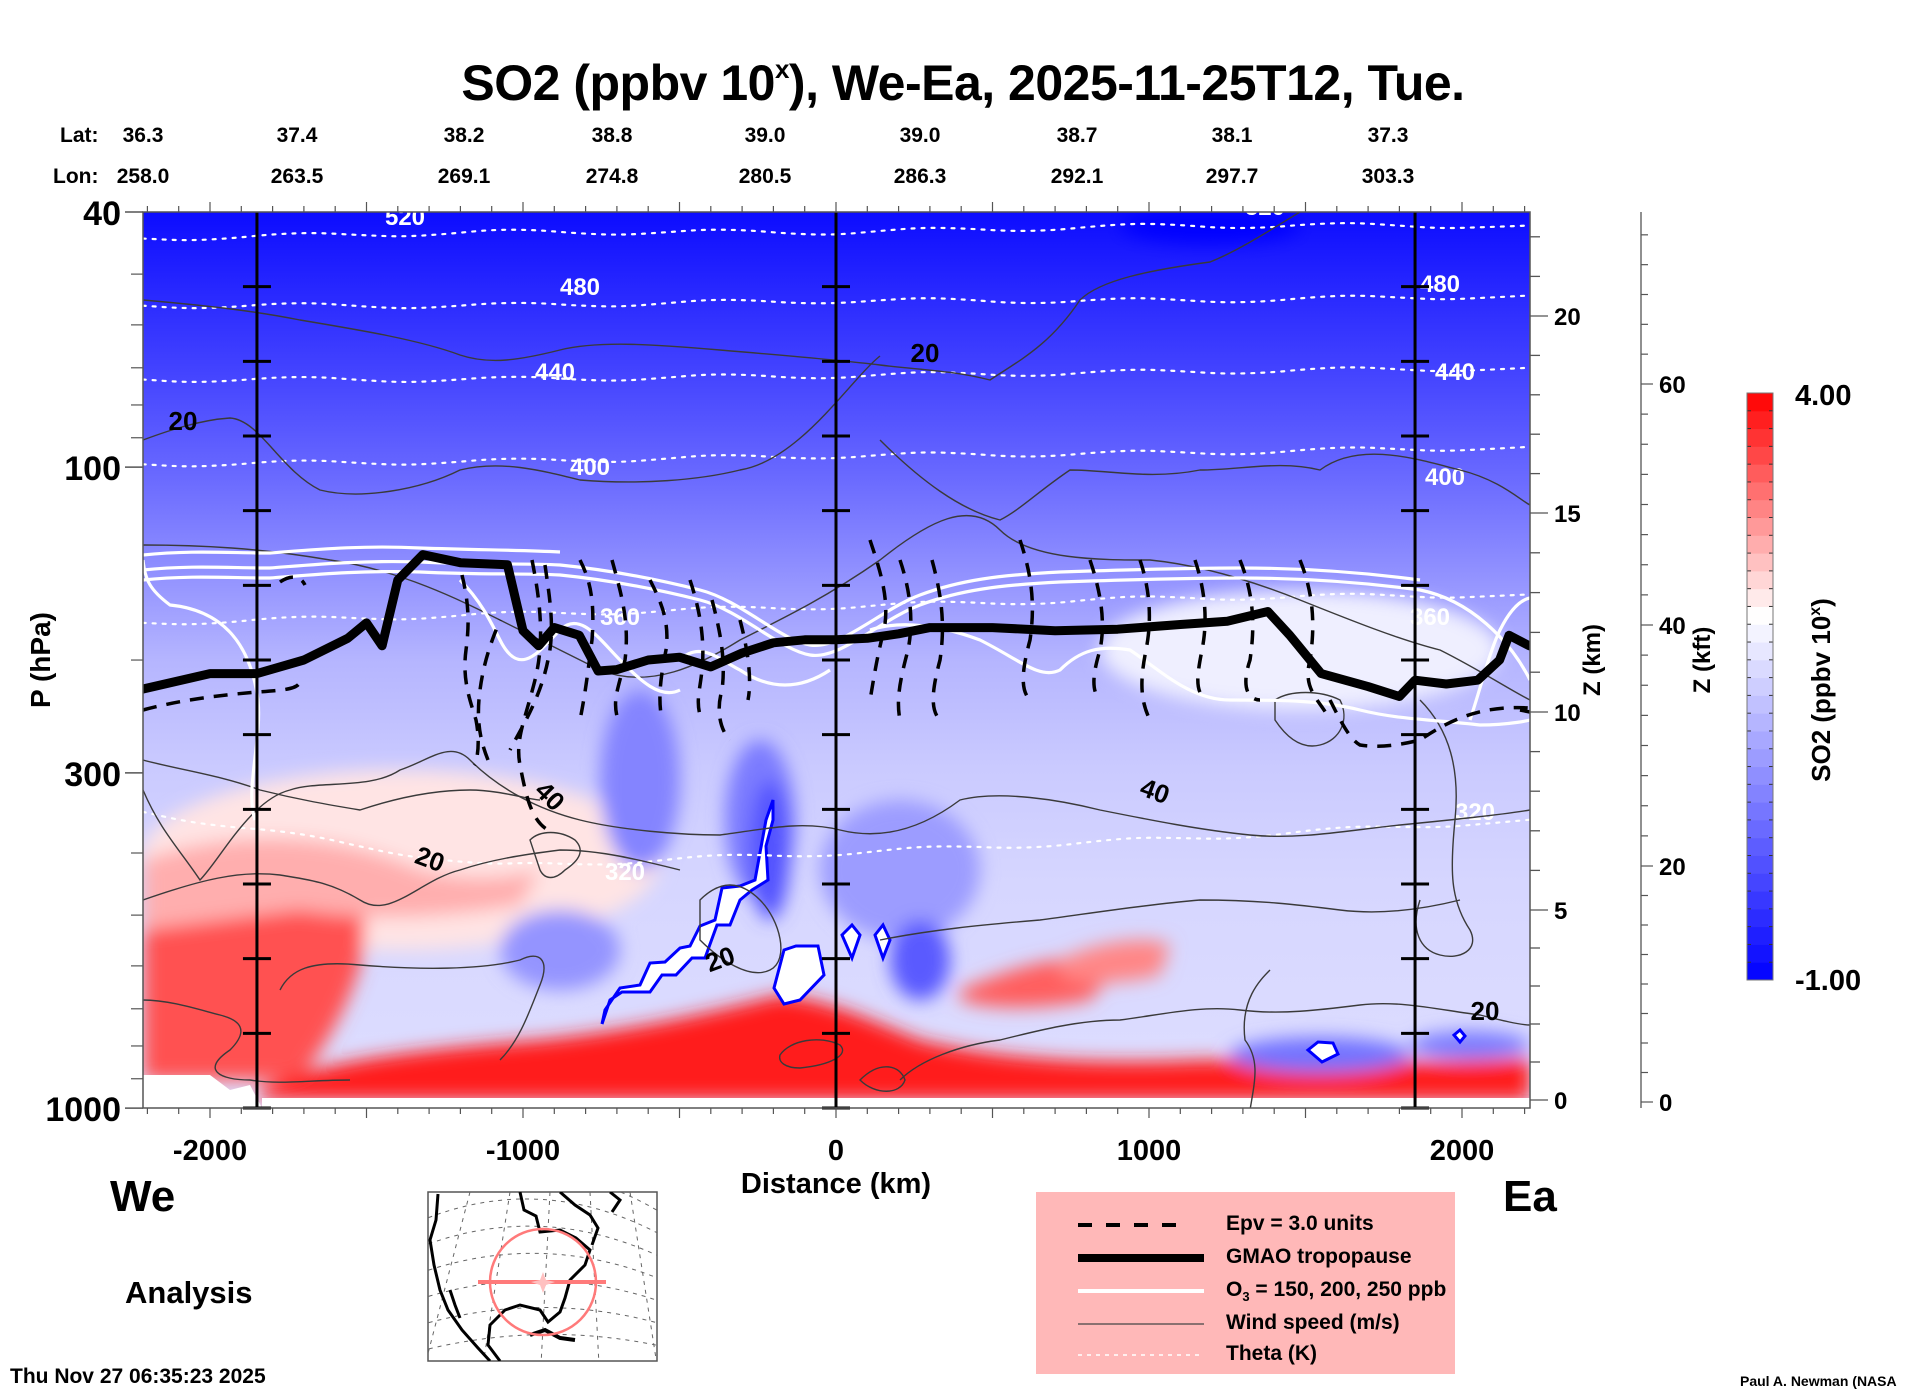 This screenshot has width=1926, height=1394. What do you see at coordinates (1234, 1289) in the screenshot?
I see `legend-o3-symbol: O` at bounding box center [1234, 1289].